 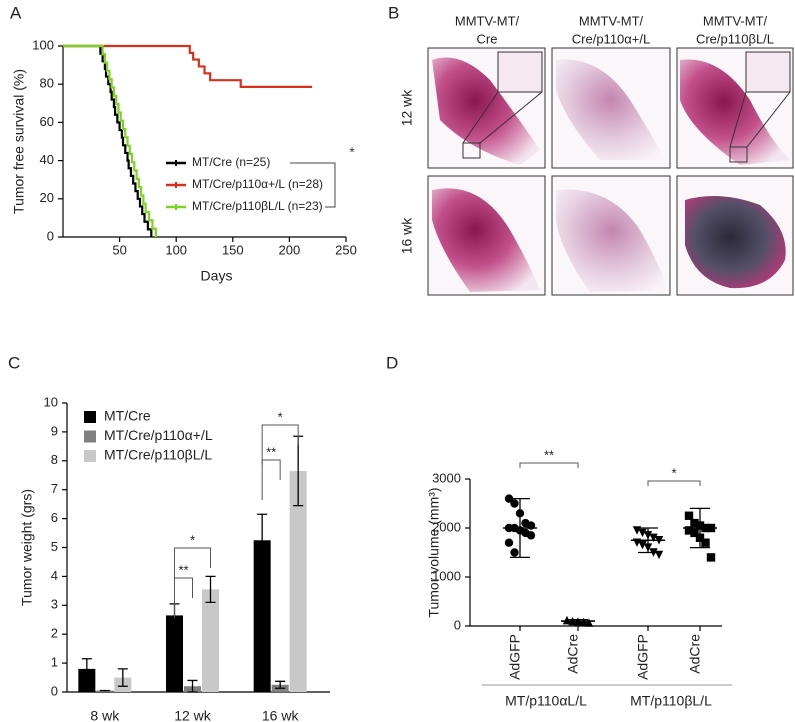 What do you see at coordinates (233, 249) in the screenshot?
I see `x-tick-label: 150` at bounding box center [233, 249].